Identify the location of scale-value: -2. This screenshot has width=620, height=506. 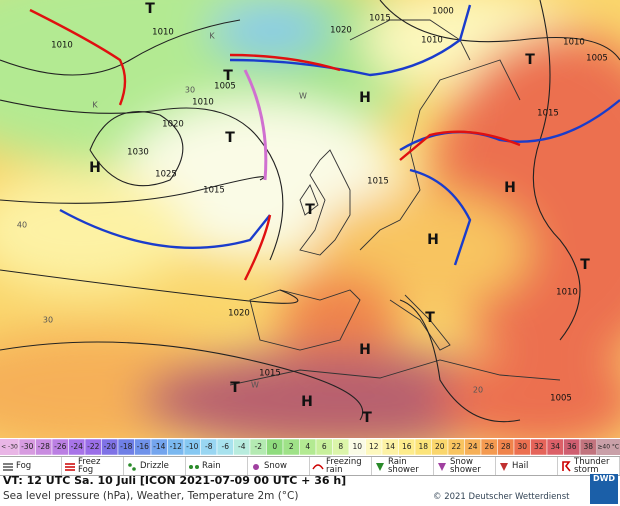
(259, 446).